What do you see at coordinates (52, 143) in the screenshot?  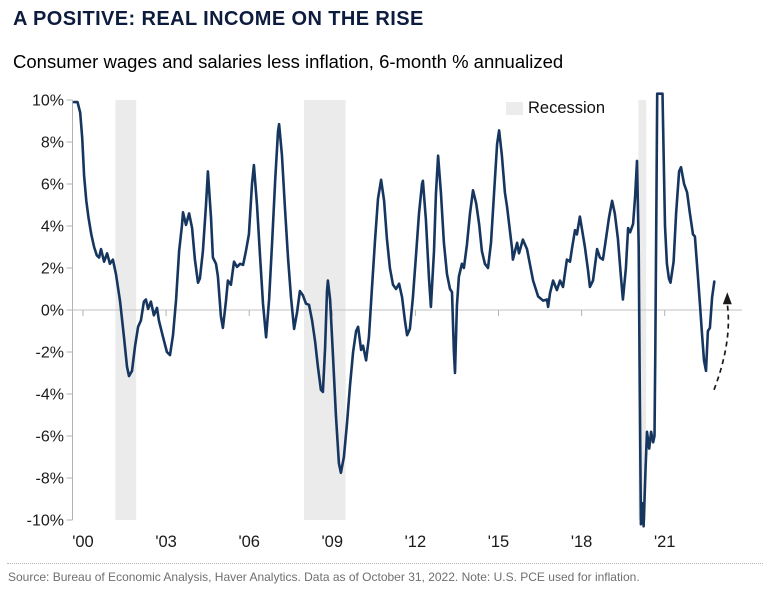 I see `y-axis-label: 8%` at bounding box center [52, 143].